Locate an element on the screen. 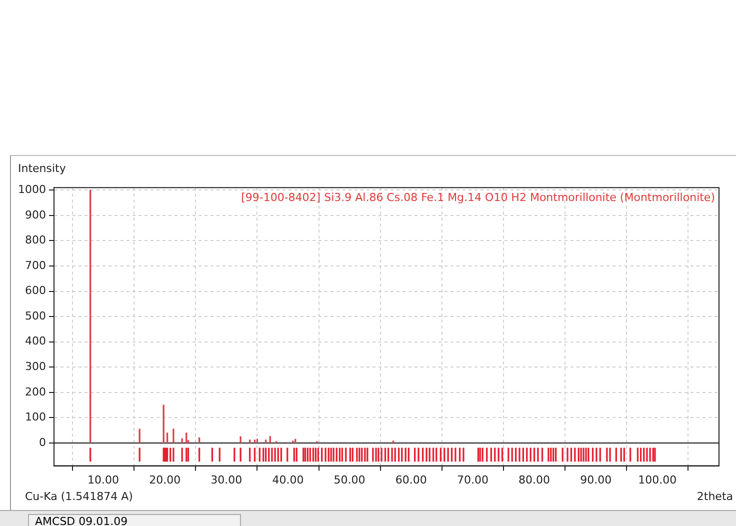 This screenshot has height=526, width=736. y-tick-label: 800 is located at coordinates (35, 240).